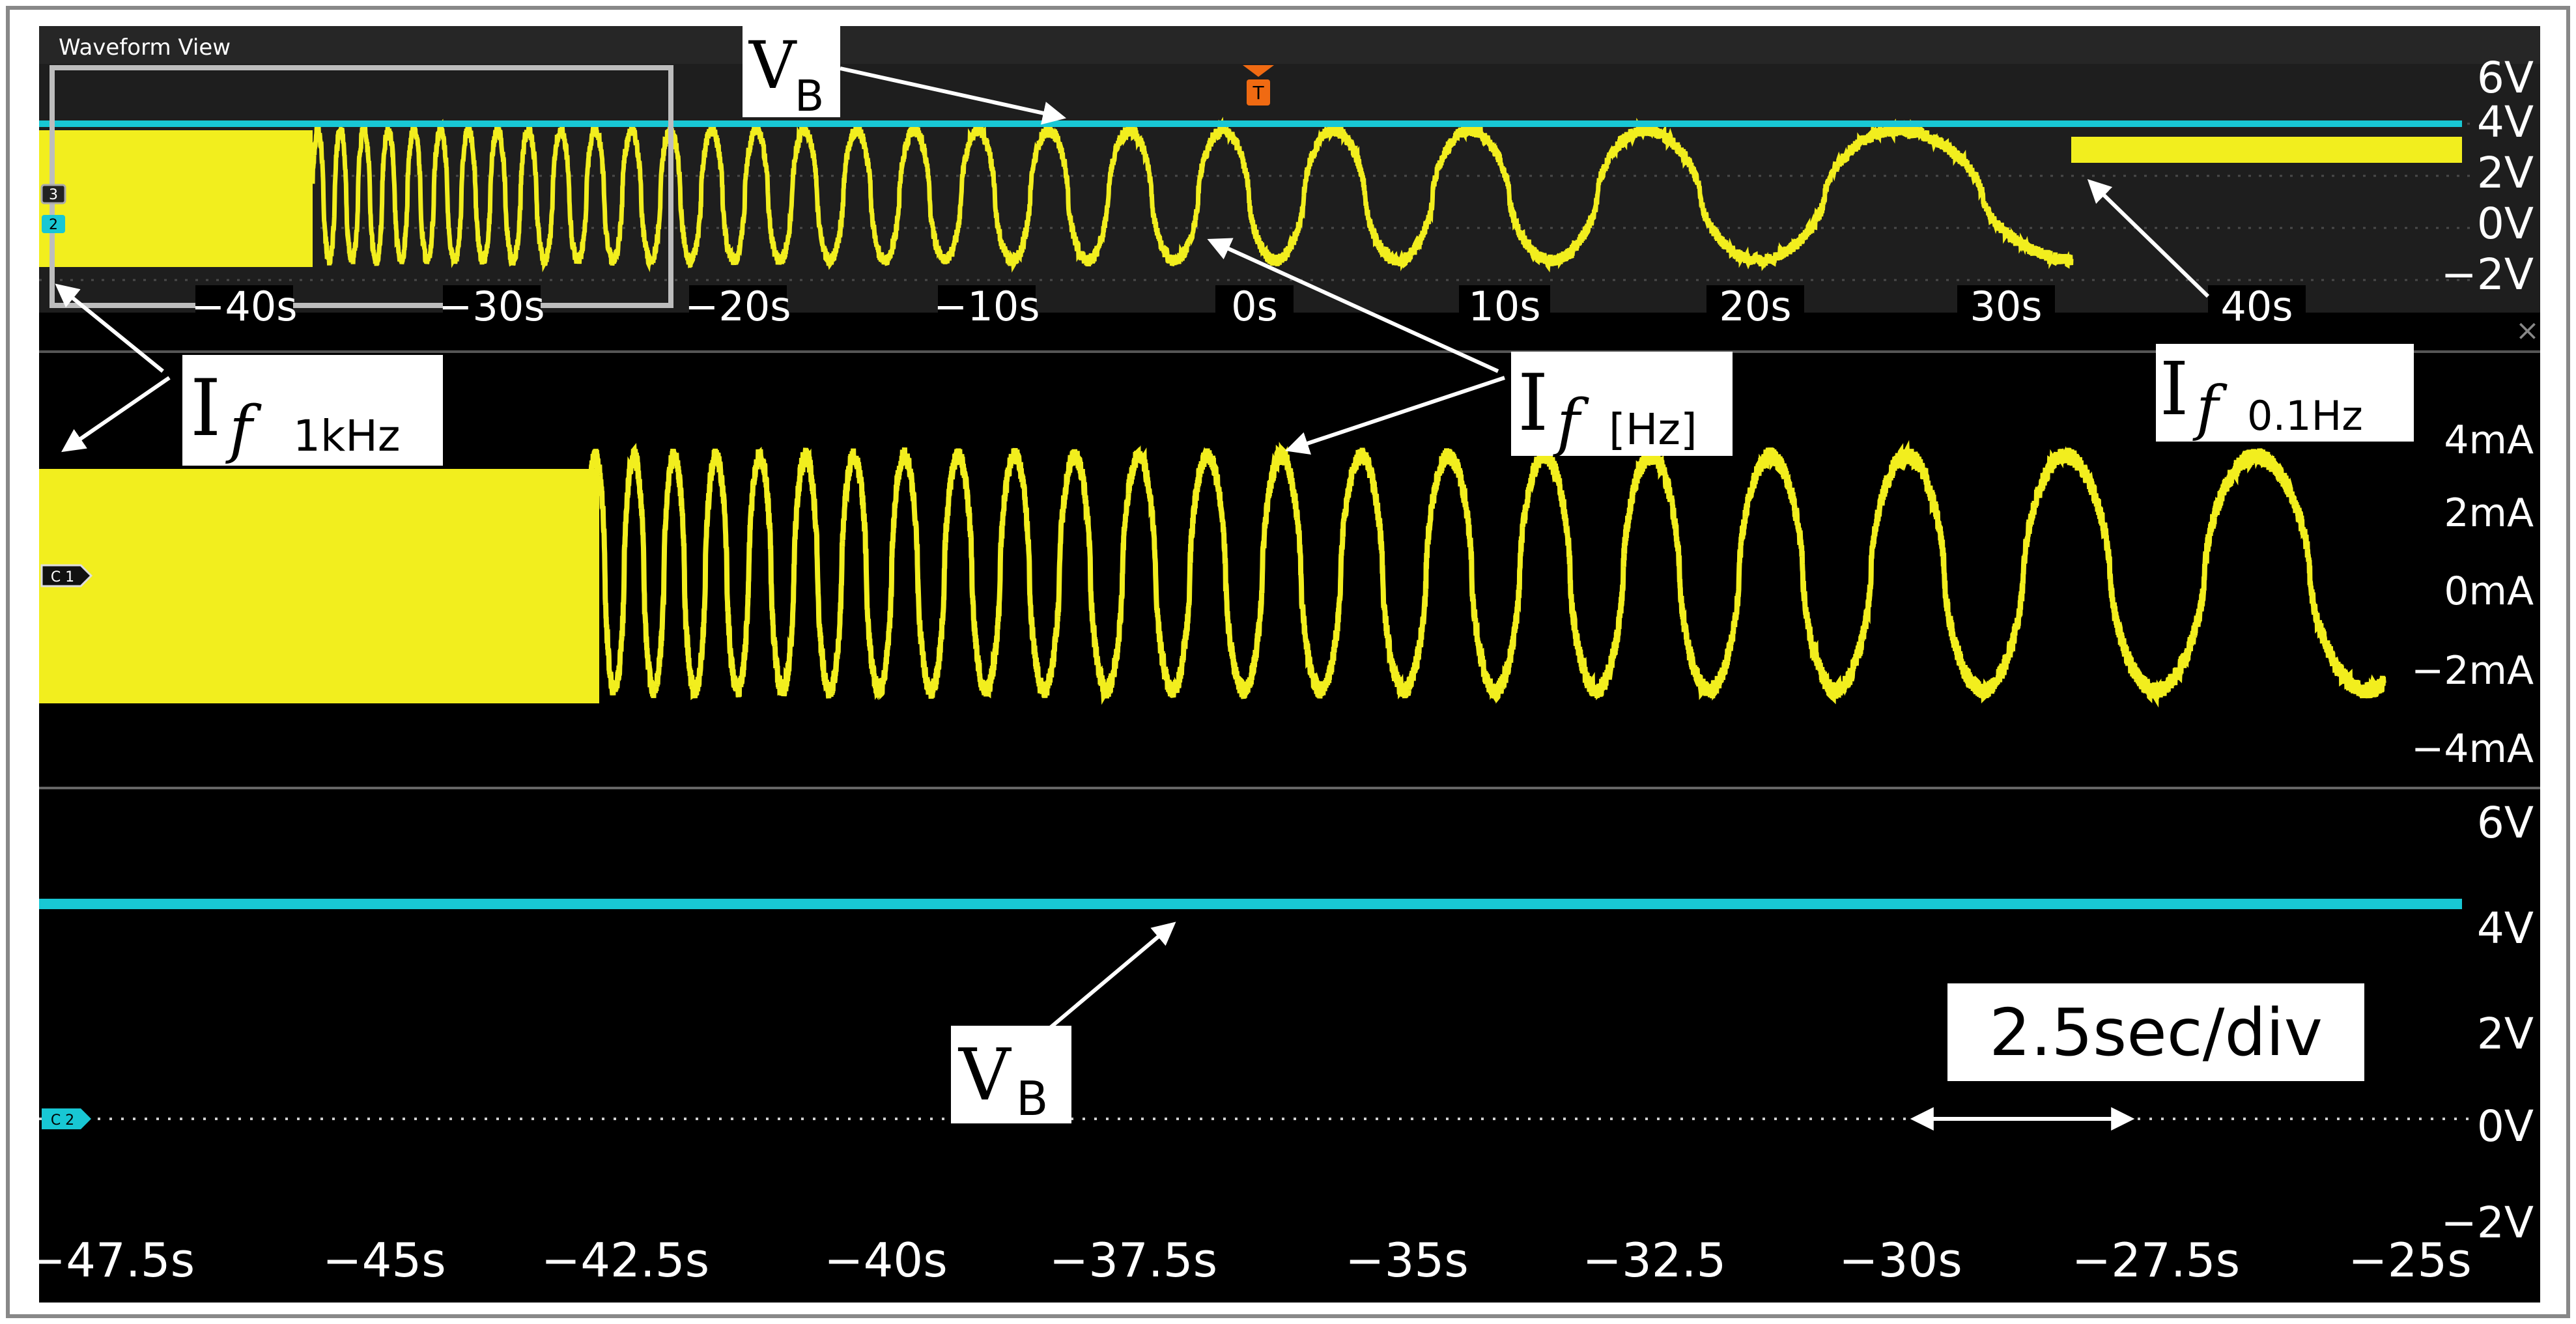 This screenshot has height=1324, width=2576. Describe the element at coordinates (1653, 429) in the screenshot. I see `svg-text: [Hz]` at that location.